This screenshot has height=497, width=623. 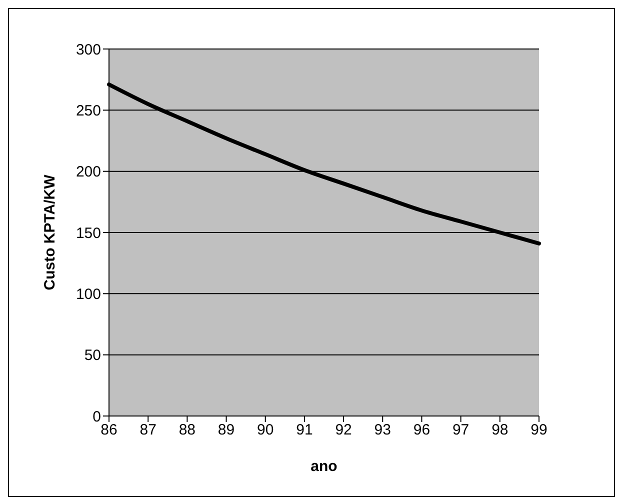 What do you see at coordinates (382, 430) in the screenshot?
I see `x-tick-label: 93` at bounding box center [382, 430].